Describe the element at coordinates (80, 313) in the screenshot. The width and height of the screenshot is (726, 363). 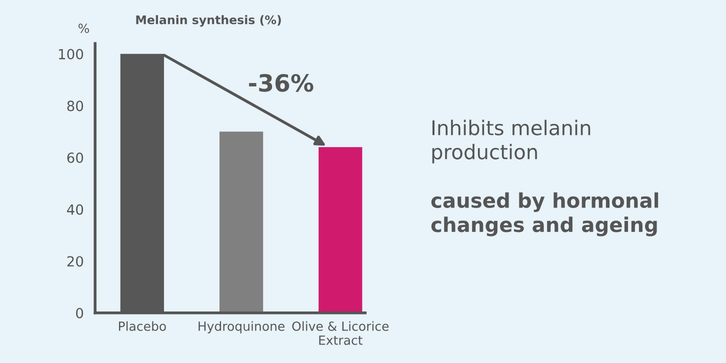
I see `y-tick-label: 0` at that location.